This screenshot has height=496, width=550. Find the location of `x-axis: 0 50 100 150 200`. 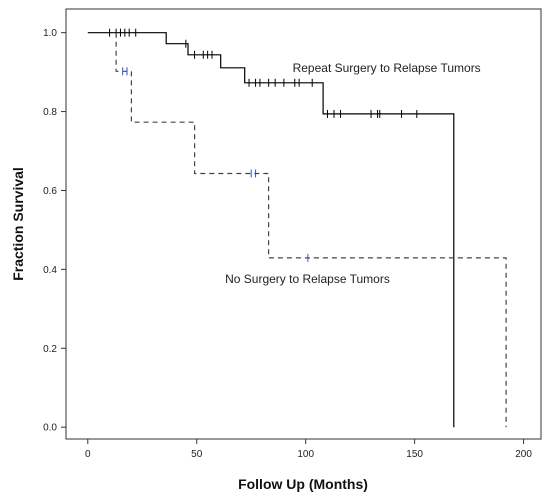

x-axis: 0 50 100 150 200 is located at coordinates (308, 449).